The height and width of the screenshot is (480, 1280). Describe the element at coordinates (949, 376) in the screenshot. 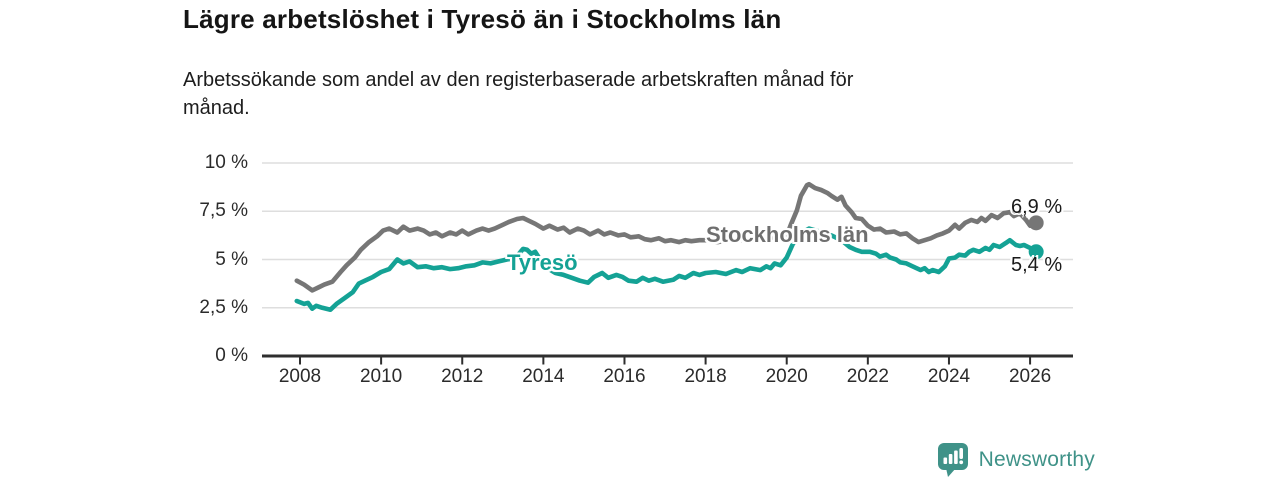

I see `x-axis-tick-label: 2024` at that location.